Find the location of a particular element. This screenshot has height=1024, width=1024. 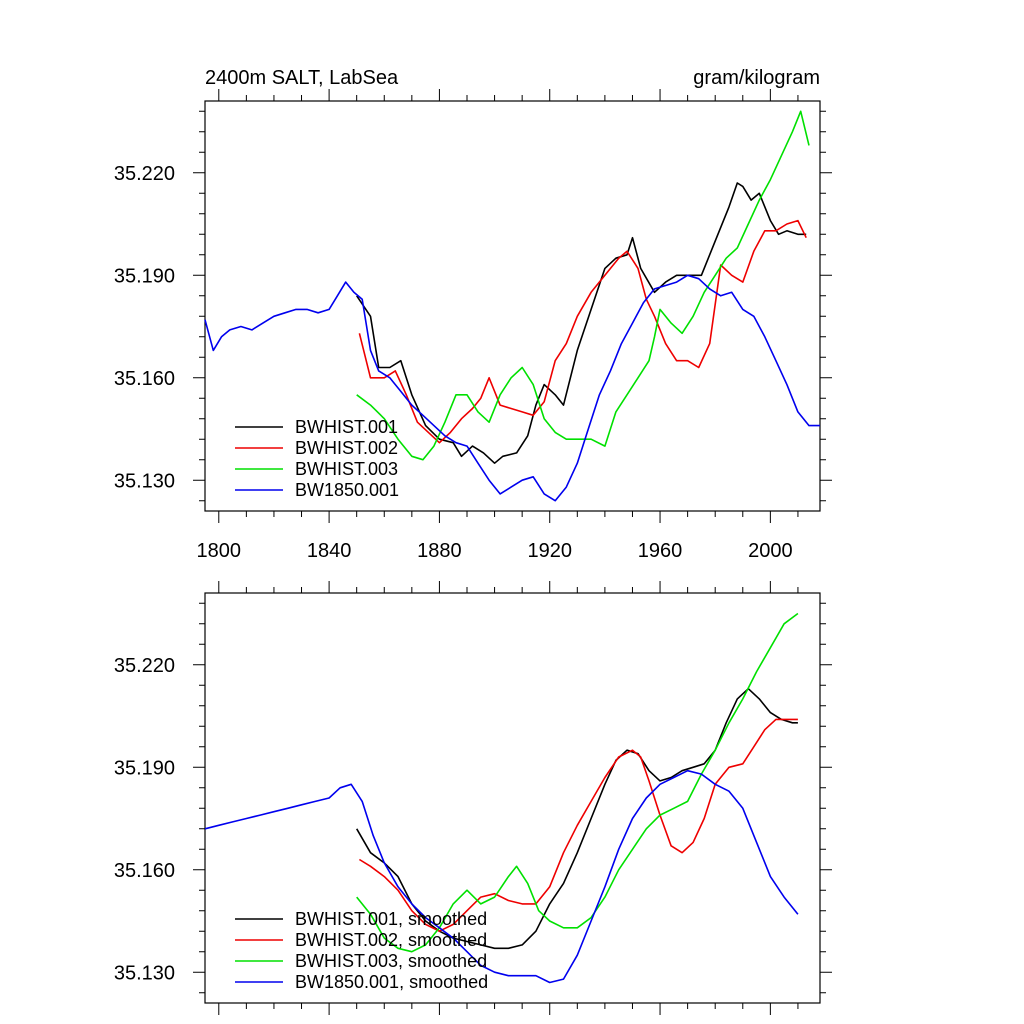

x-tick-label: 1920 is located at coordinates (549, 551).